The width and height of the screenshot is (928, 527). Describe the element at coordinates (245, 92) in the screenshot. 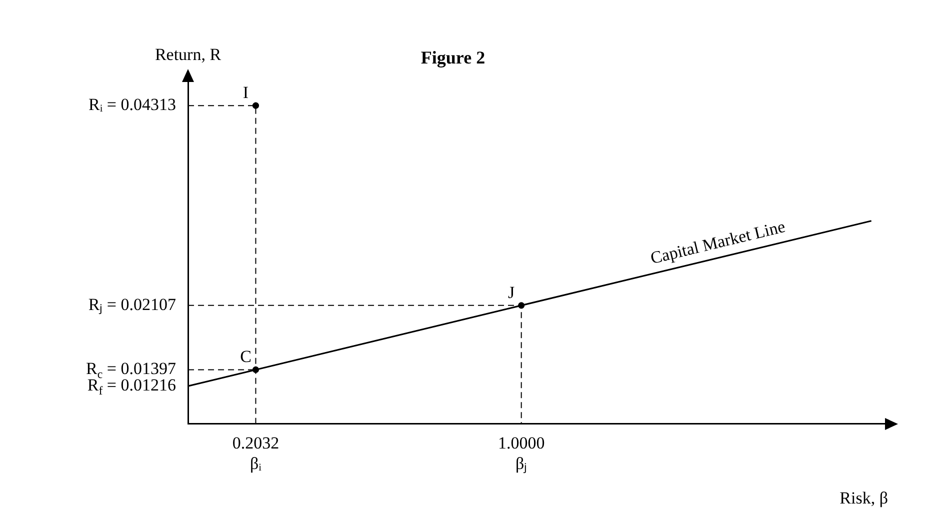

I see `annotation: I` at that location.